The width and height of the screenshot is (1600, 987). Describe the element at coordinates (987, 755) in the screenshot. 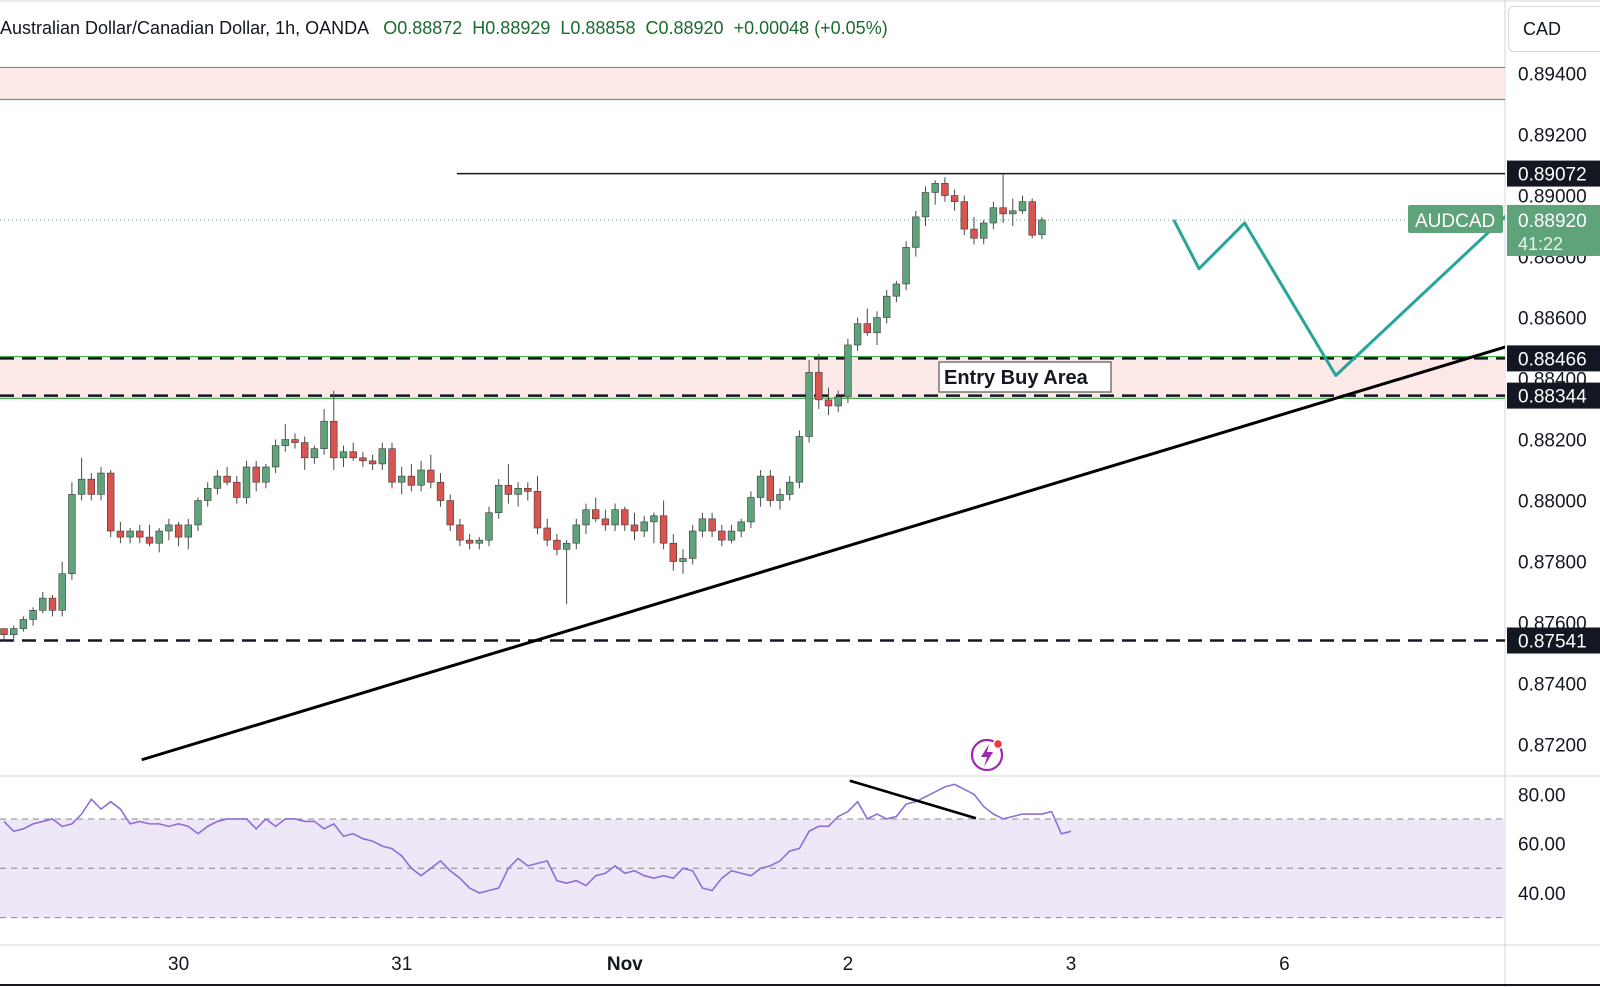

I see `lightning-icon` at that location.